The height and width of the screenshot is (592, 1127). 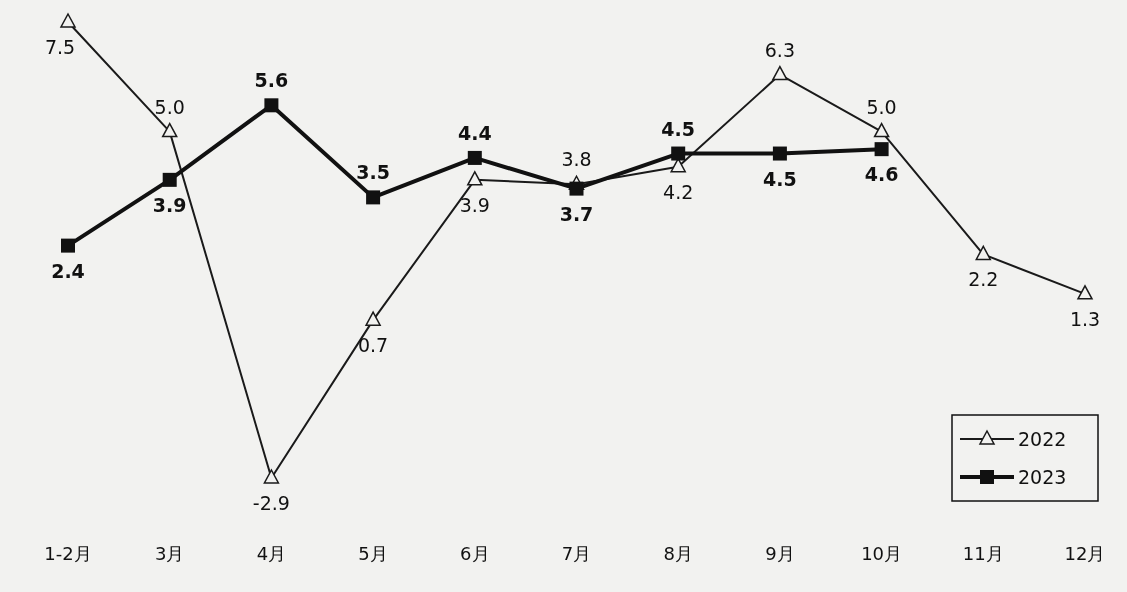 I want to click on data-label: 6.3, so click(x=780, y=49).